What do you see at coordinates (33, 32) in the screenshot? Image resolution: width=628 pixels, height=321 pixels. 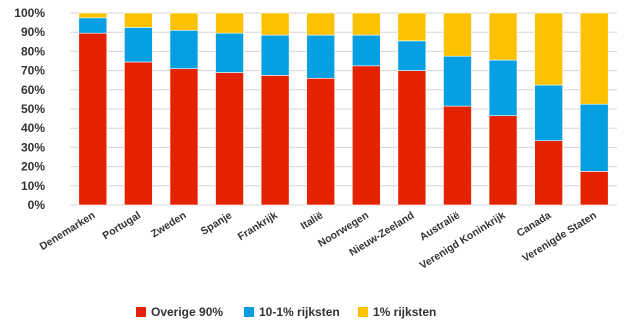 I see `y-tick-label: 90%` at bounding box center [33, 32].